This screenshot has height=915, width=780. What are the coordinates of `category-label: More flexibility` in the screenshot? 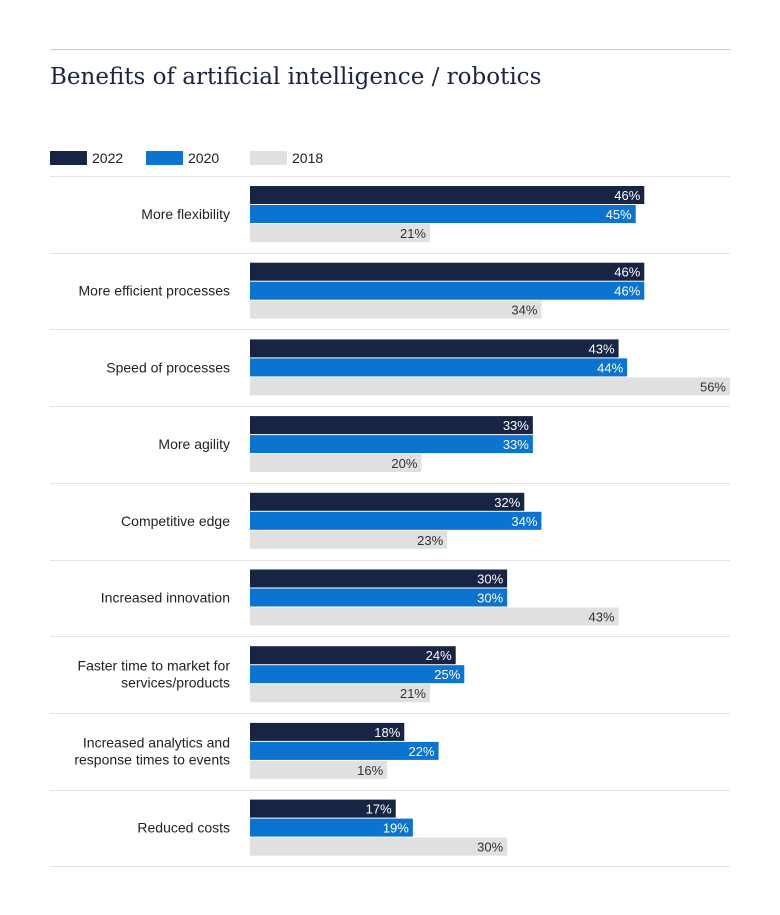 It's located at (185, 214).